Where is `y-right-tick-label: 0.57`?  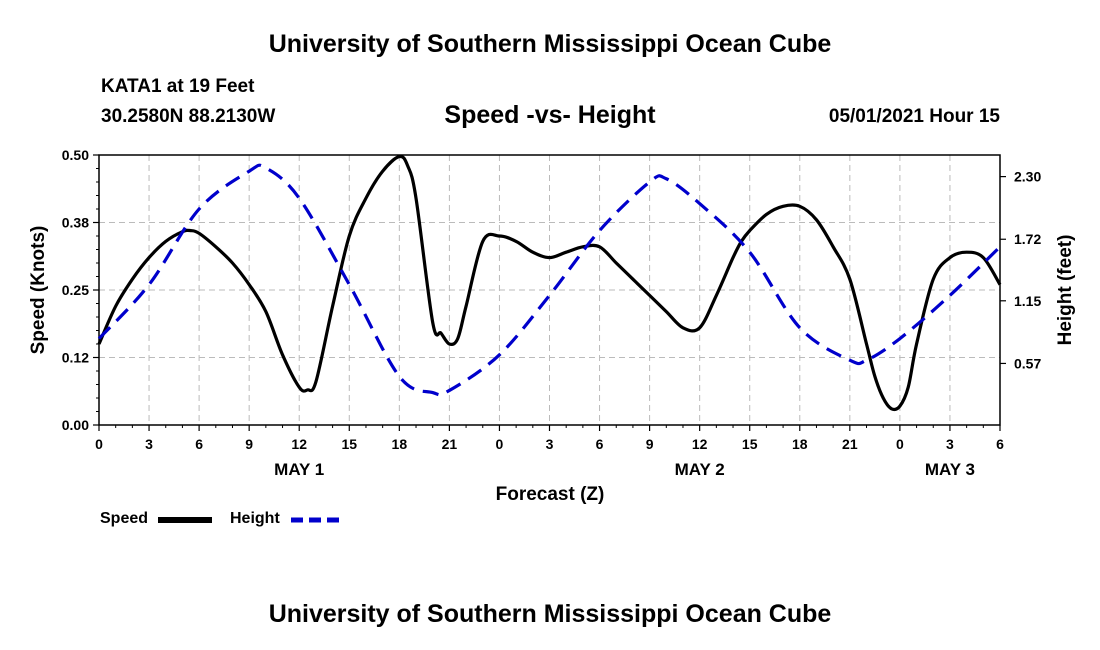 y-right-tick-label: 0.57 is located at coordinates (1027, 363).